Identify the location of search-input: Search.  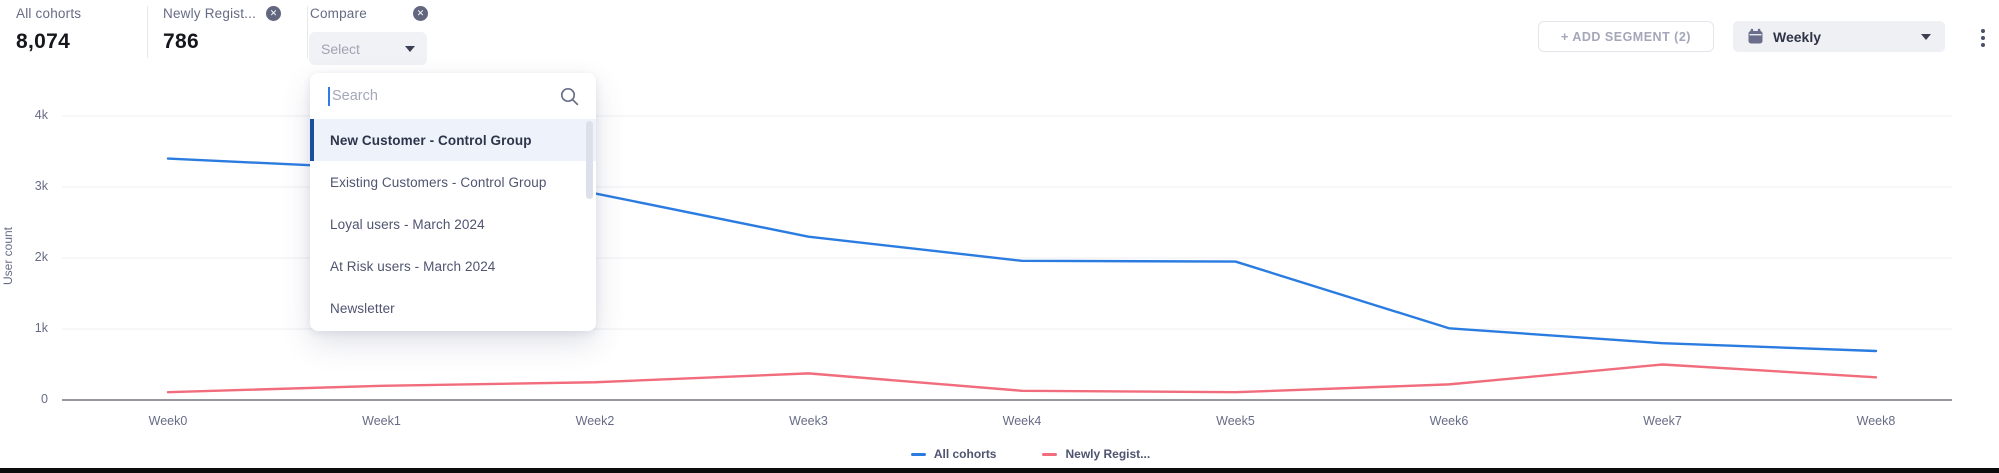
(355, 96).